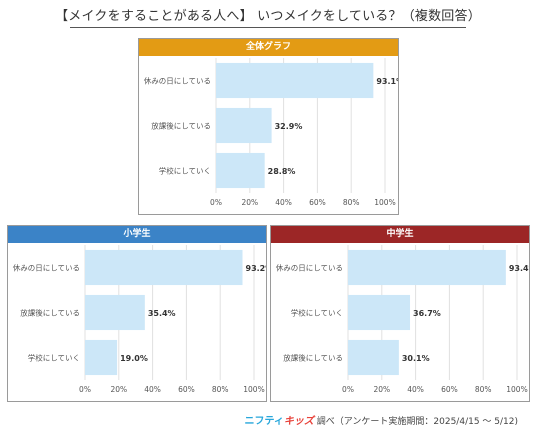  What do you see at coordinates (282, 171) in the screenshot?
I see `value-label: 28.8%` at bounding box center [282, 171].